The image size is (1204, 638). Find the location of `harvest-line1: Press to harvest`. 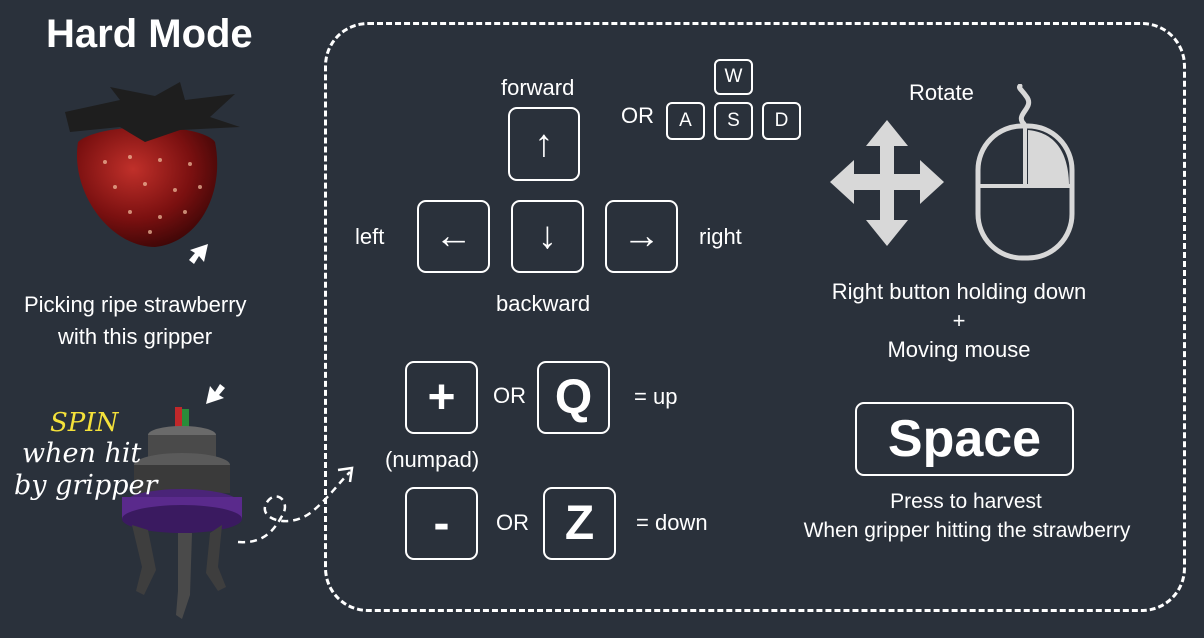

harvest-line1: Press to harvest is located at coordinates (966, 501).